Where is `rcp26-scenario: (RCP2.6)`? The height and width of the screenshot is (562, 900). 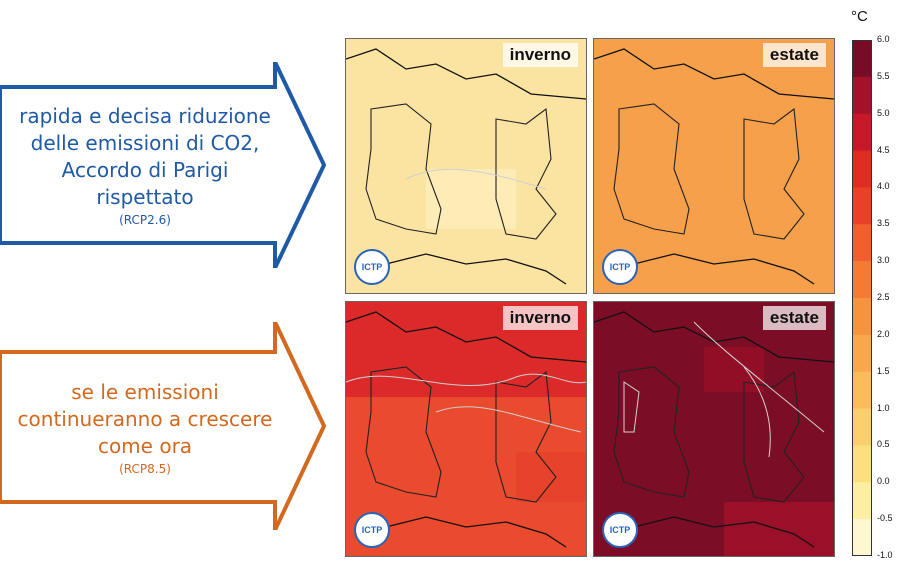
rcp26-scenario: (RCP2.6) is located at coordinates (145, 220).